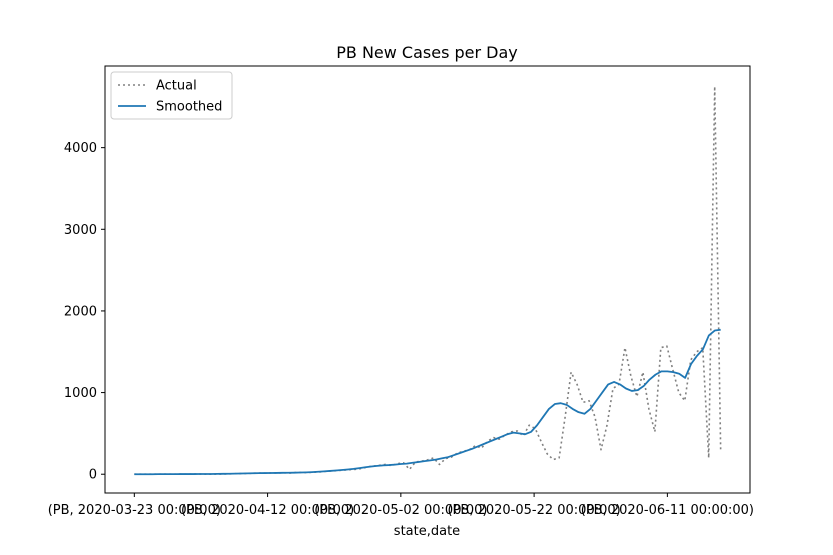 The width and height of the screenshot is (833, 555). I want to click on legend-box, so click(171, 95).